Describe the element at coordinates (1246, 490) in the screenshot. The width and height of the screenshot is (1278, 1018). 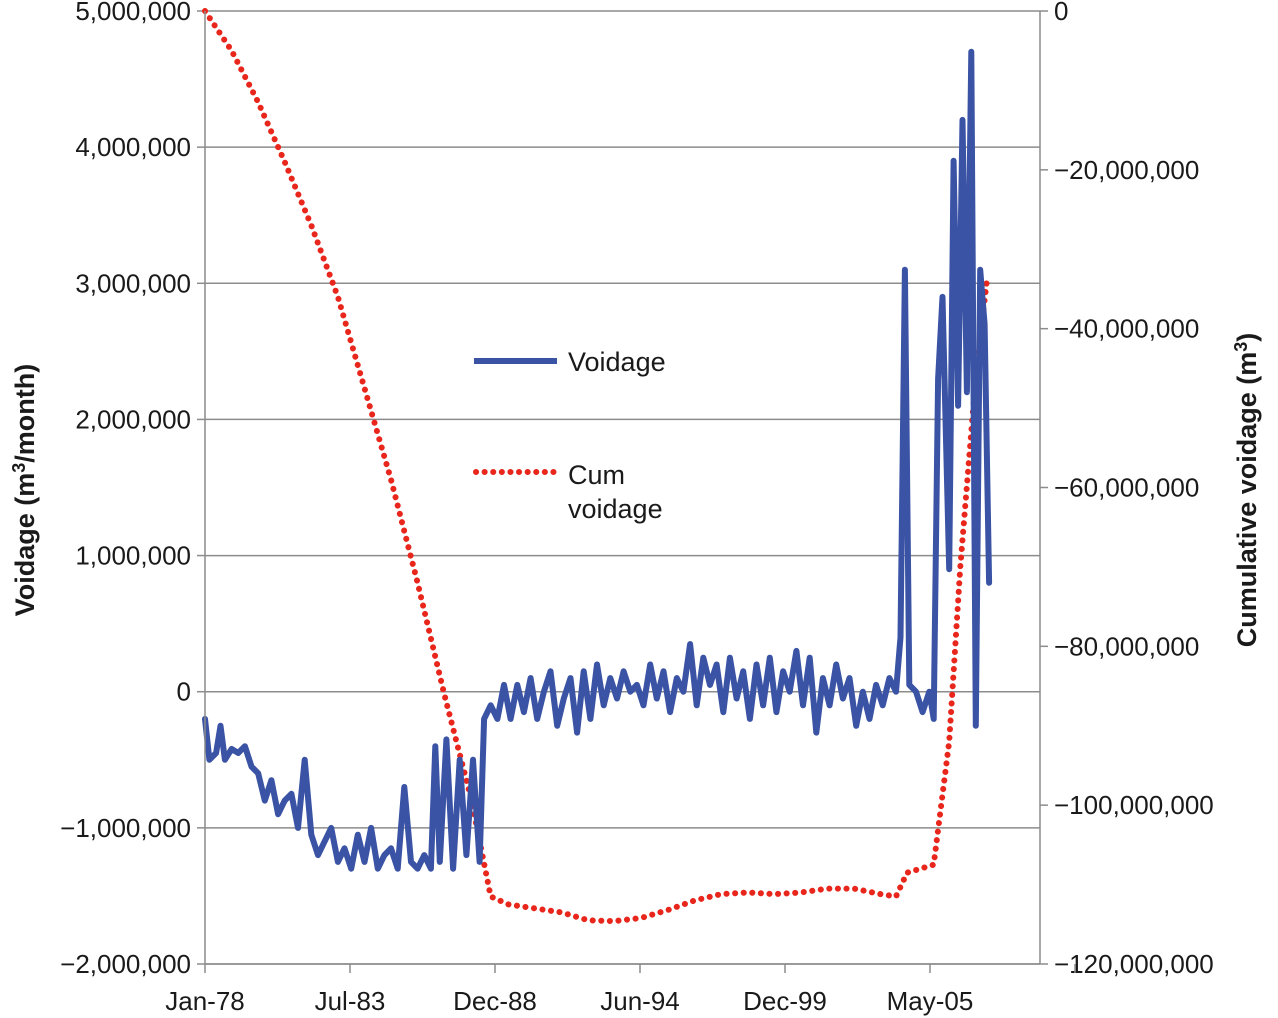
I see `right-axis-title: Cumulative voidage (m3)` at that location.